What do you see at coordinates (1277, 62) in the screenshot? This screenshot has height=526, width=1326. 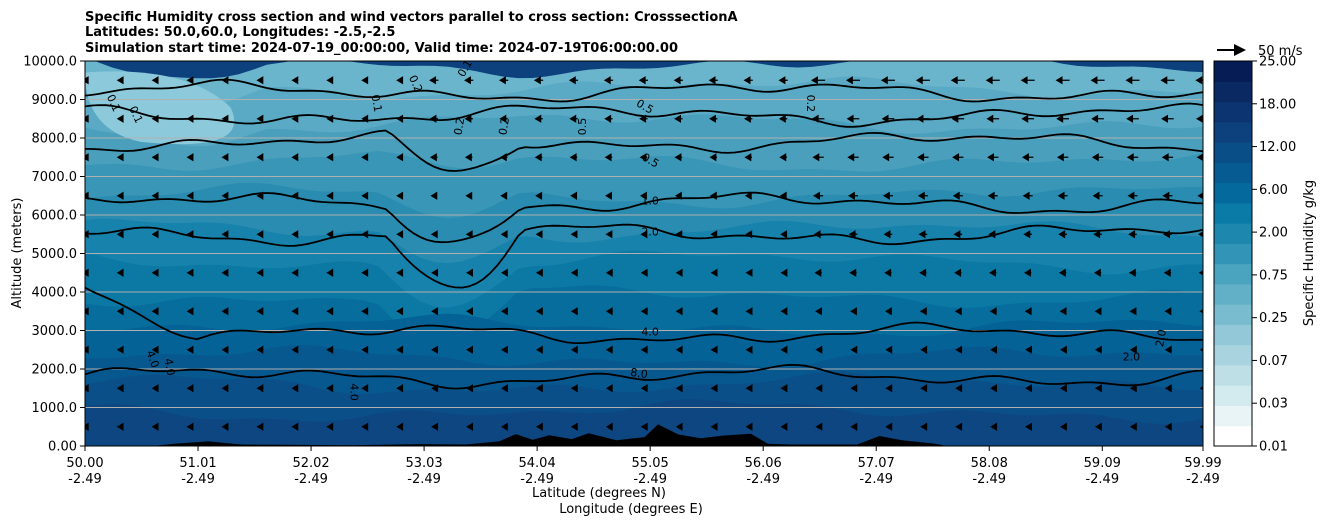 I see `colorbar-tick-label: 25.00` at bounding box center [1277, 62].